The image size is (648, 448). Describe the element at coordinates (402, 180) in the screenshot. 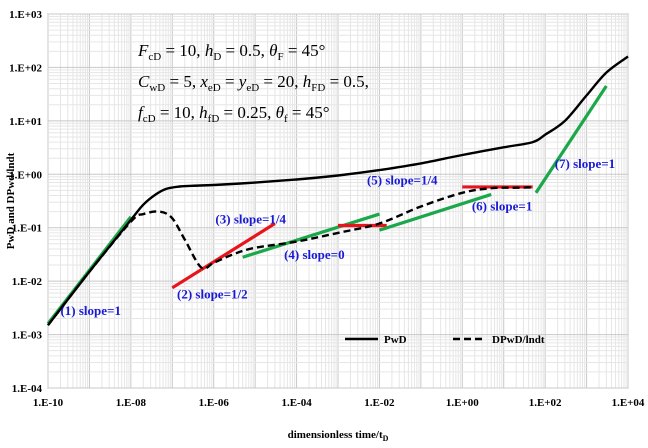

I see `slope-annotation-5: (5) slope=1/4` at that location.